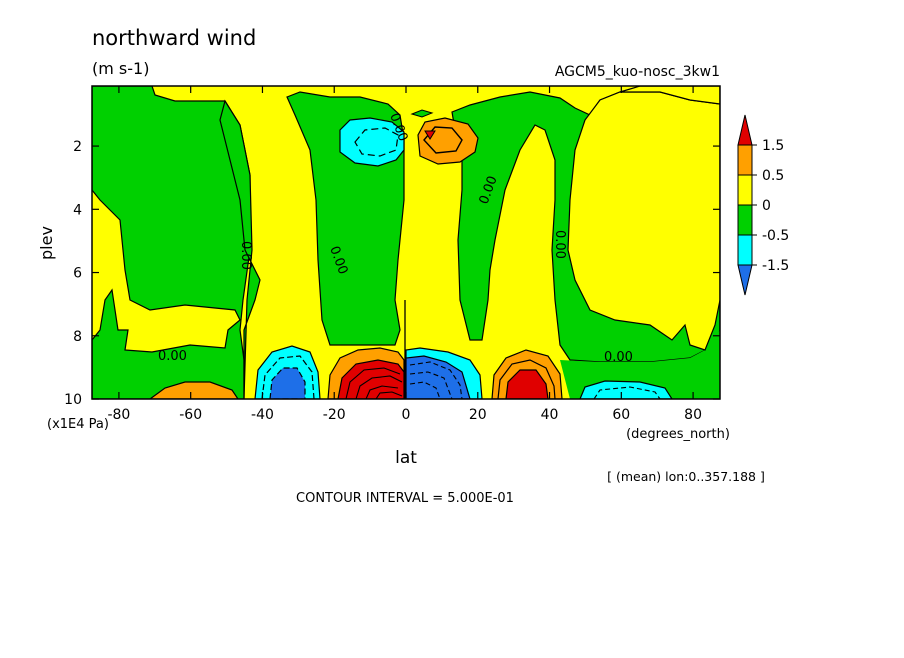  Describe the element at coordinates (550, 415) in the screenshot. I see `x-tick-label: 40` at that location.